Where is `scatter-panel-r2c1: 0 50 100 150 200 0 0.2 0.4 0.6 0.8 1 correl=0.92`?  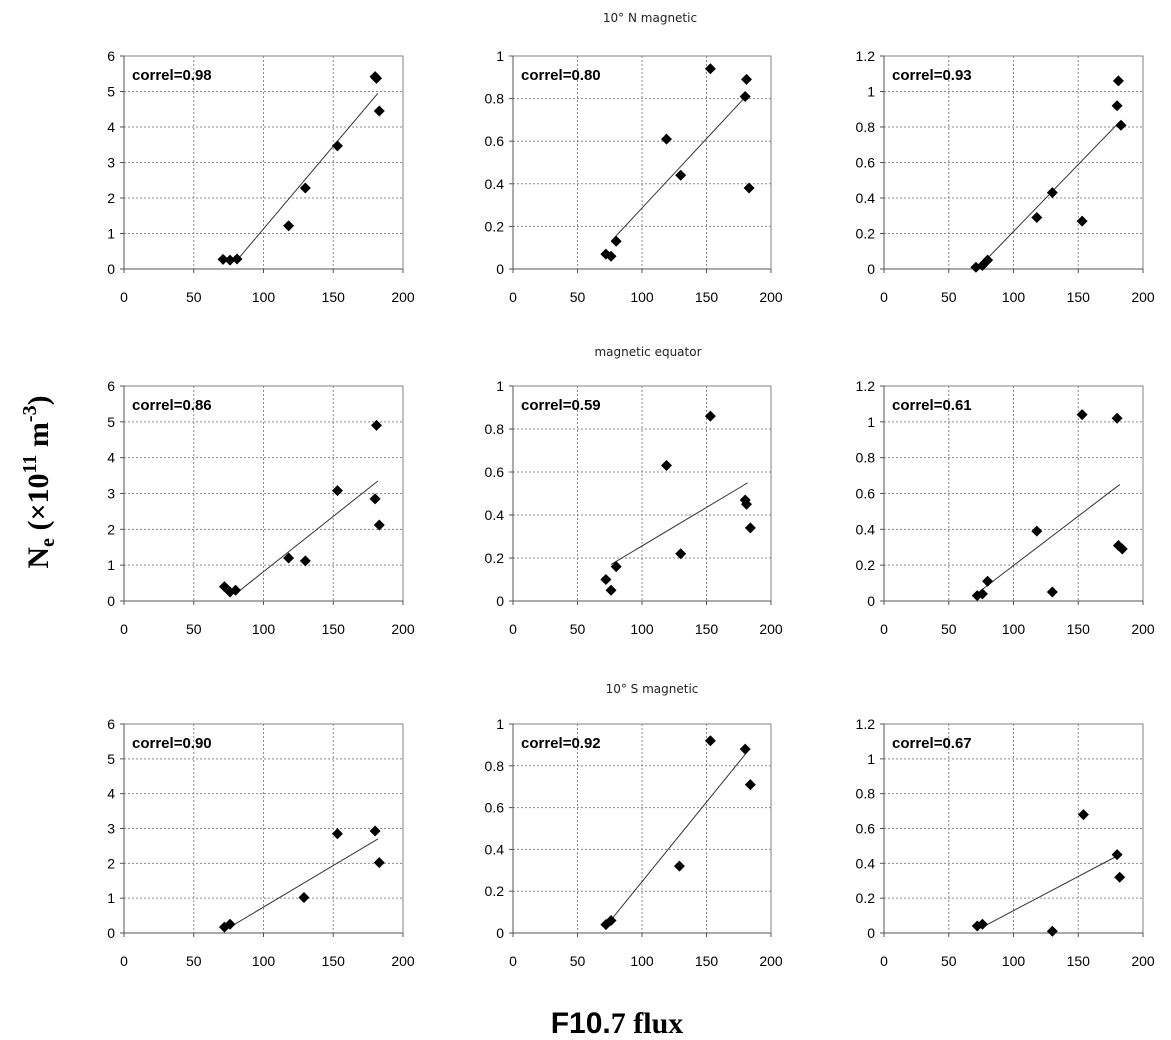 scatter-panel-r2c1: 0 50 100 150 200 0 0.2 0.4 0.6 0.8 1 correl=0.92 is located at coordinates (634, 842).